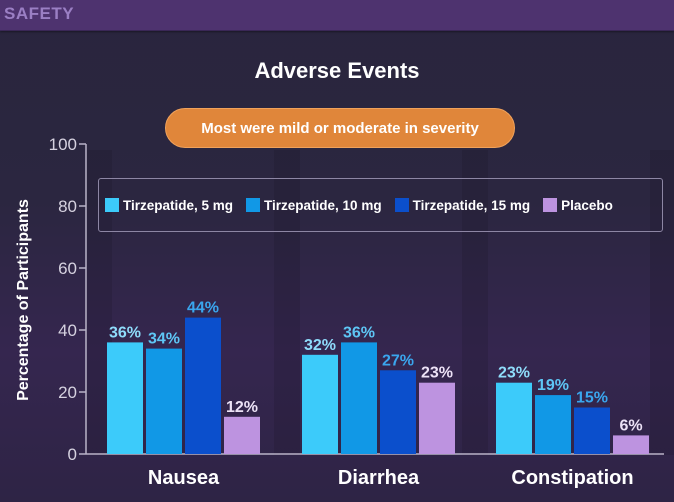  Describe the element at coordinates (320, 345) in the screenshot. I see `data-label: 32%` at that location.